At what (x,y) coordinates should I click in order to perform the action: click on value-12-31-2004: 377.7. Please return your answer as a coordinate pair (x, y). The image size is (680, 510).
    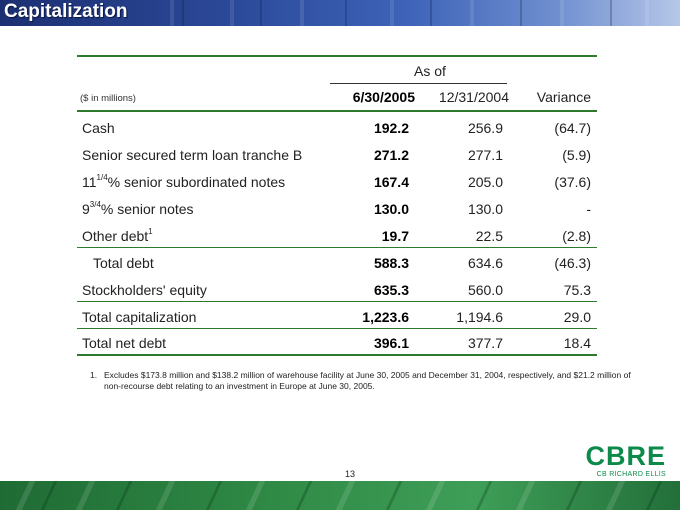
    Looking at the image, I should click on (485, 343).